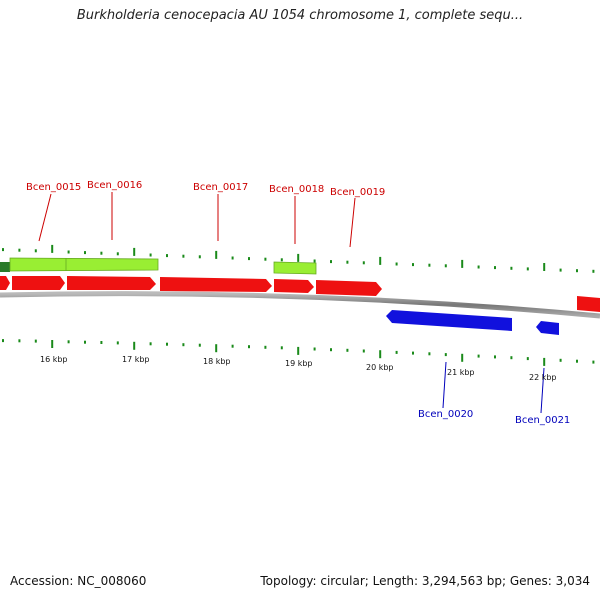  What do you see at coordinates (220, 187) in the screenshot?
I see `gene-label: Bcen_0017` at bounding box center [220, 187].